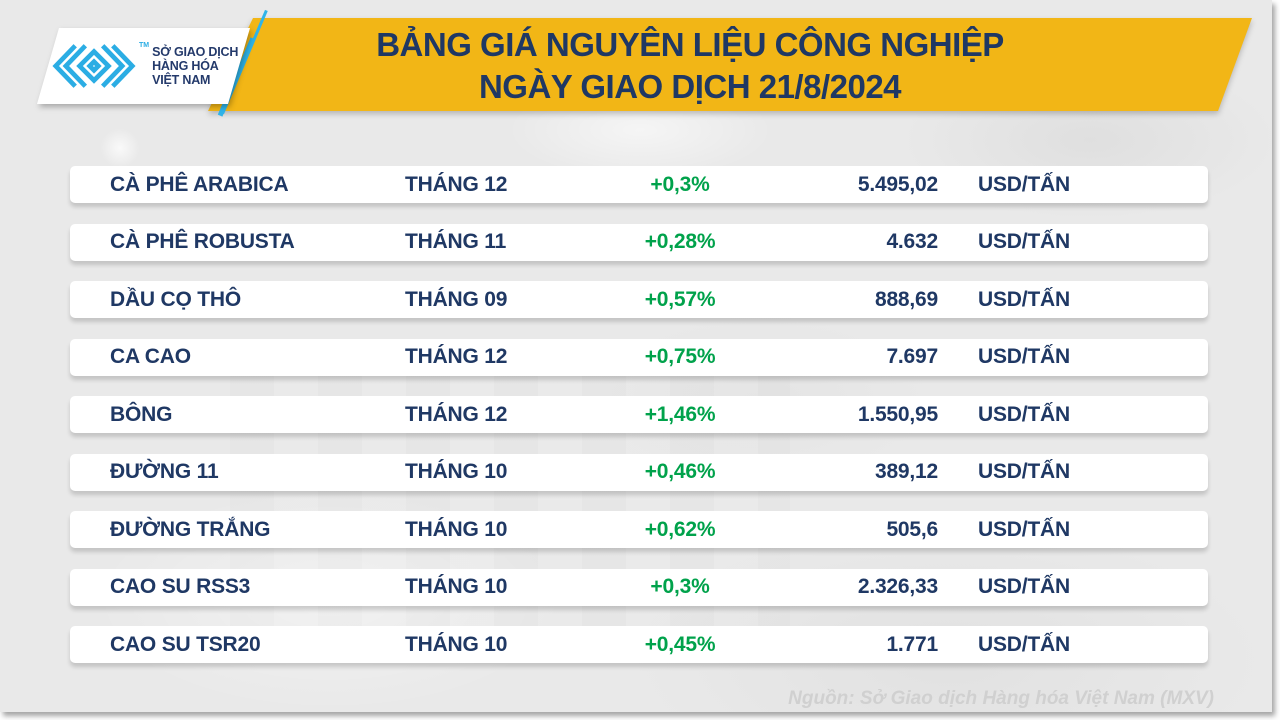  I want to click on logo-org-name: SỞ GIAO DỊCH HÀNG HÓA VIỆT NAM, so click(195, 66).